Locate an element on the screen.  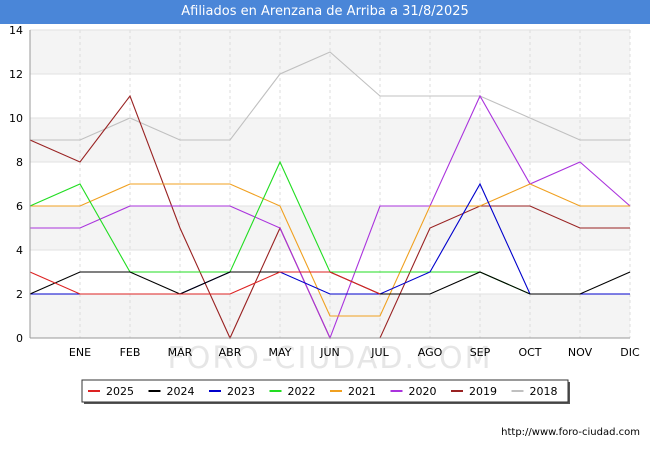
legend-label-2022: 2022 is located at coordinates (302, 391).